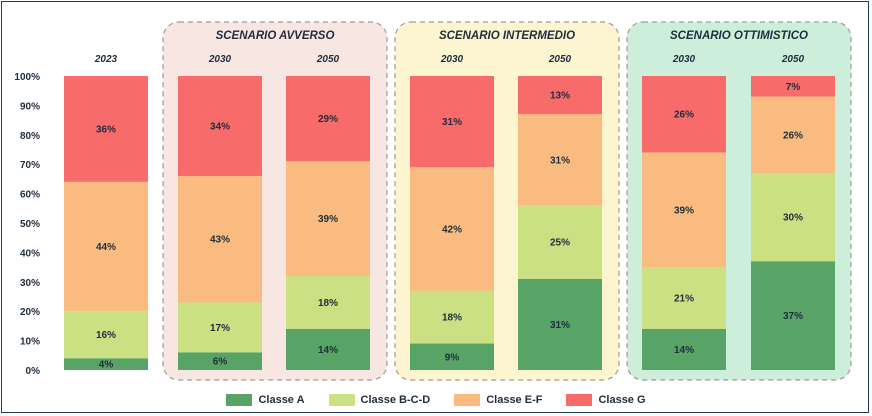 This screenshot has height=416, width=872. I want to click on y-tick-label: 50%, so click(30, 224).